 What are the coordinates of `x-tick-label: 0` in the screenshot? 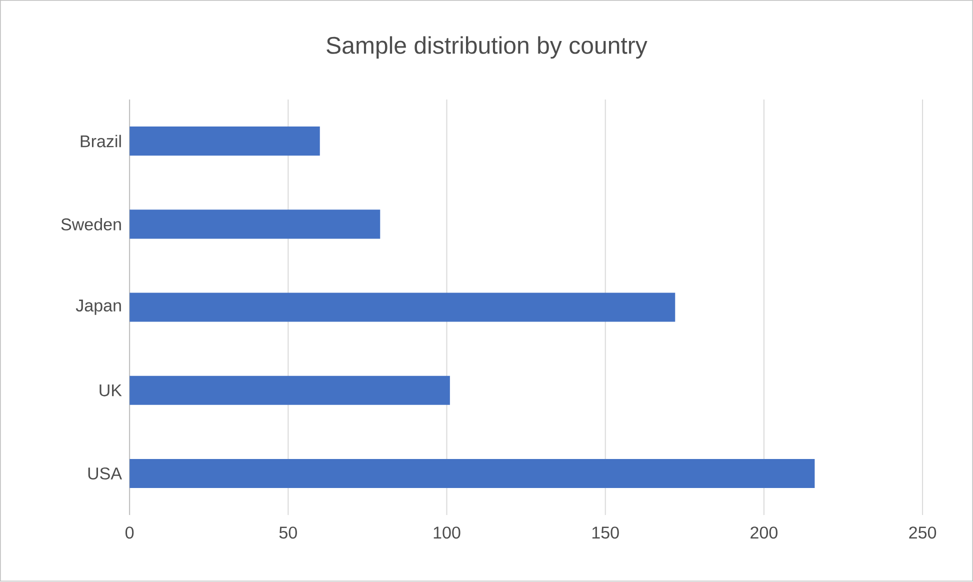 It's located at (129, 532).